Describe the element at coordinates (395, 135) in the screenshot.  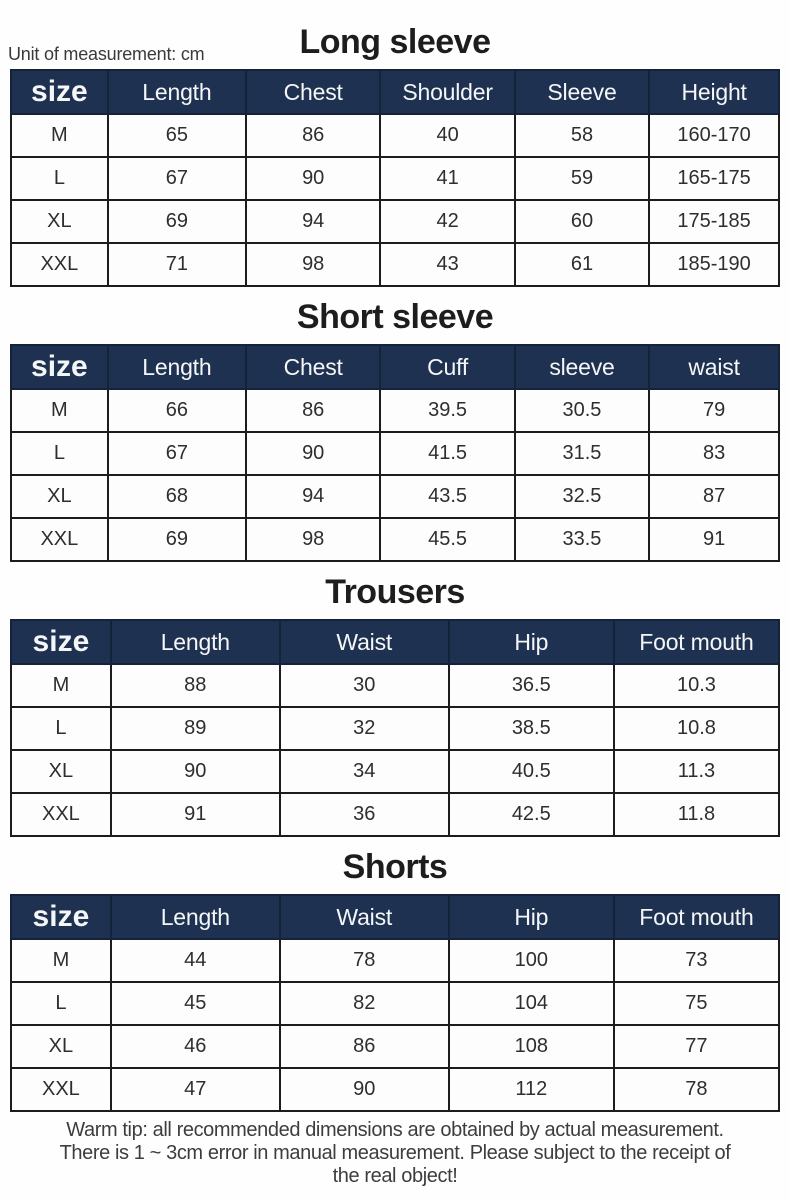
I see `table-row: M 65 86 40 58 160-170` at that location.